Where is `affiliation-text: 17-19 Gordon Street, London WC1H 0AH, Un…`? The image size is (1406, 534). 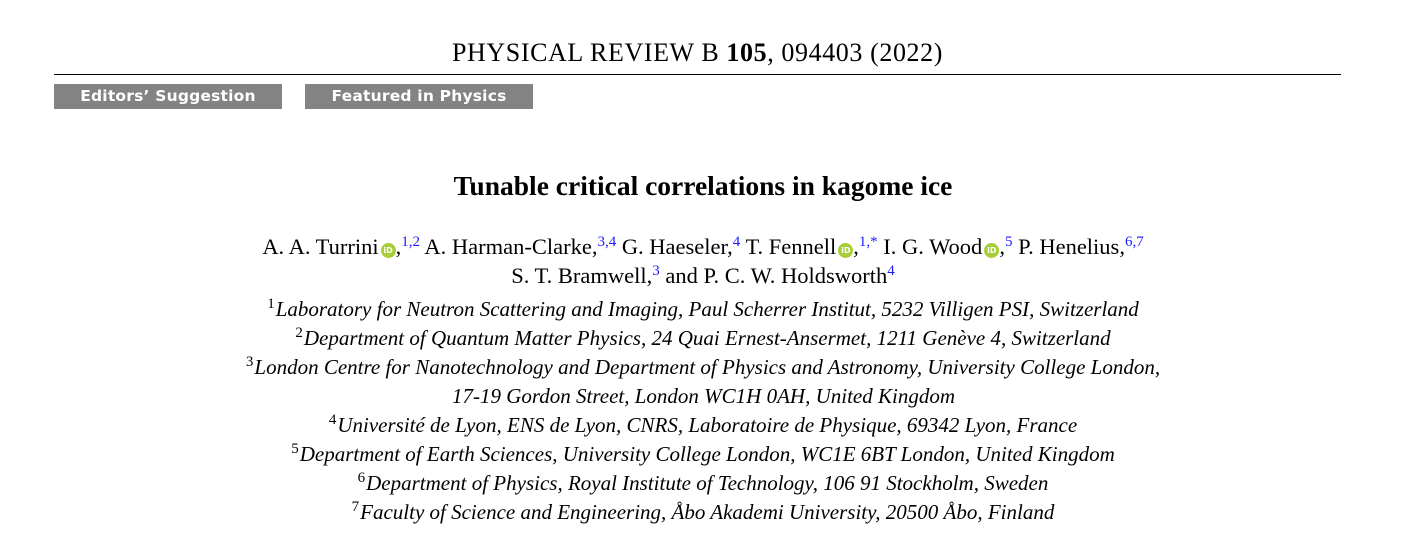 affiliation-text: 17-19 Gordon Street, London WC1H 0AH, Un… is located at coordinates (703, 396).